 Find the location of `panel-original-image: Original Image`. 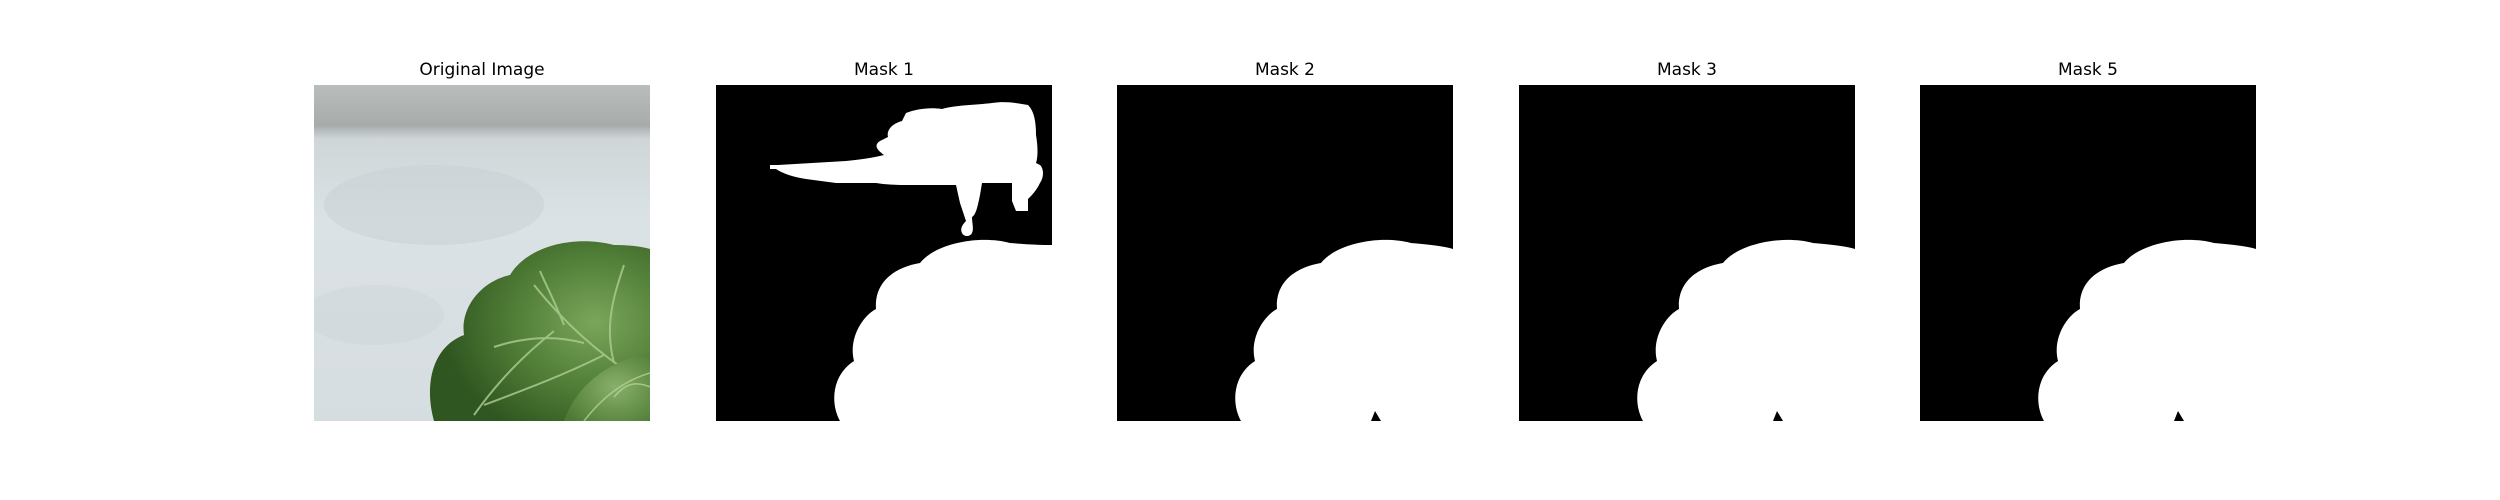

panel-original-image: Original Image is located at coordinates (482, 250).